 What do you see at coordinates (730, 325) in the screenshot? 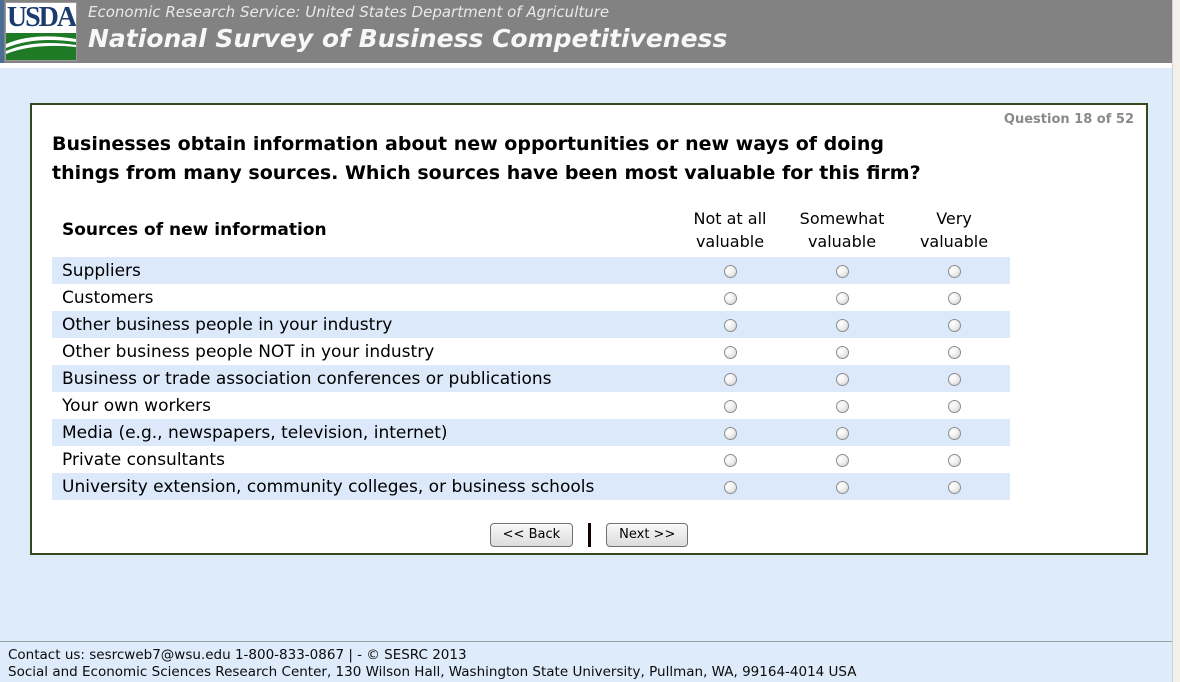
I see `radio-row2-not-at-all` at bounding box center [730, 325].